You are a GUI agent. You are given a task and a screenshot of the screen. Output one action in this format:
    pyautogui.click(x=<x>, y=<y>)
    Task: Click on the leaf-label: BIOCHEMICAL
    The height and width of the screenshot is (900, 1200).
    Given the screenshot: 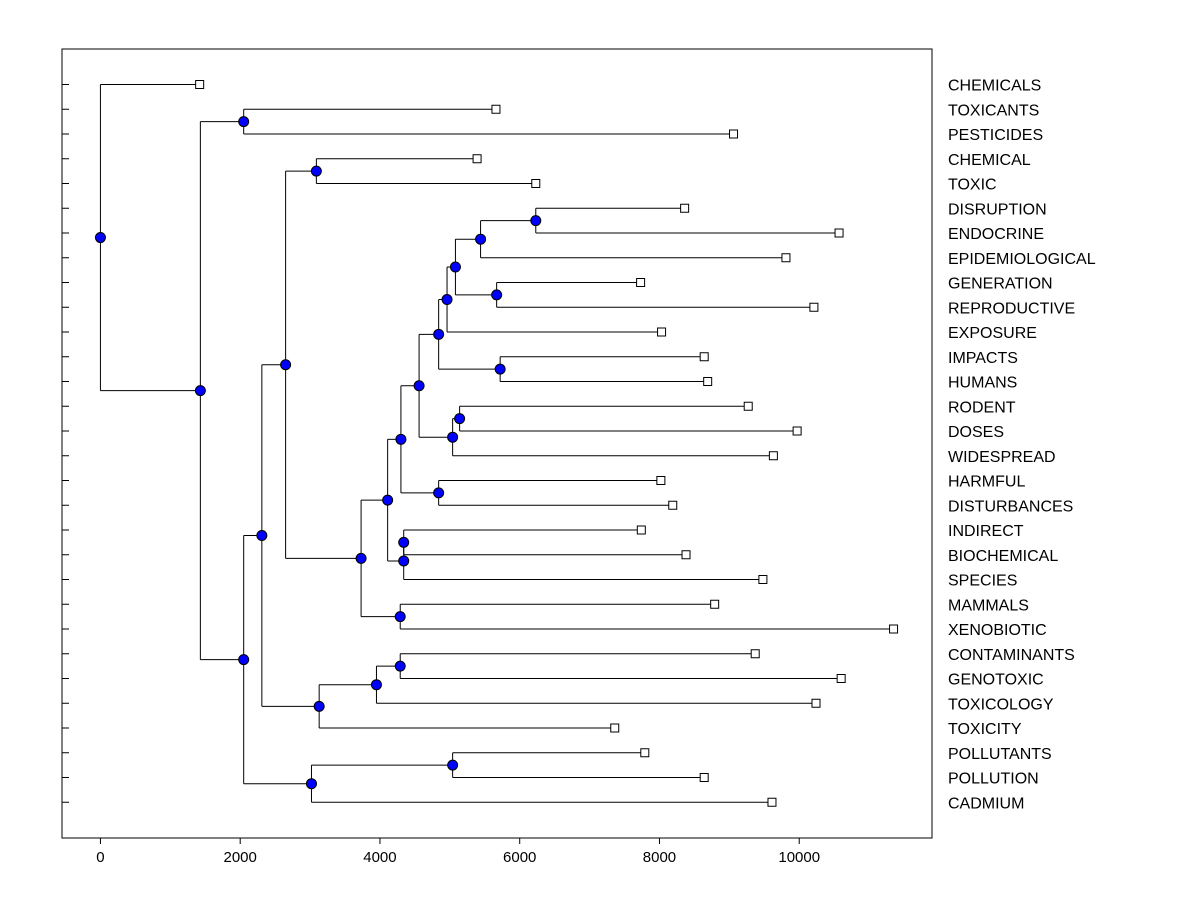 What is the action you would take?
    pyautogui.click(x=1003, y=556)
    